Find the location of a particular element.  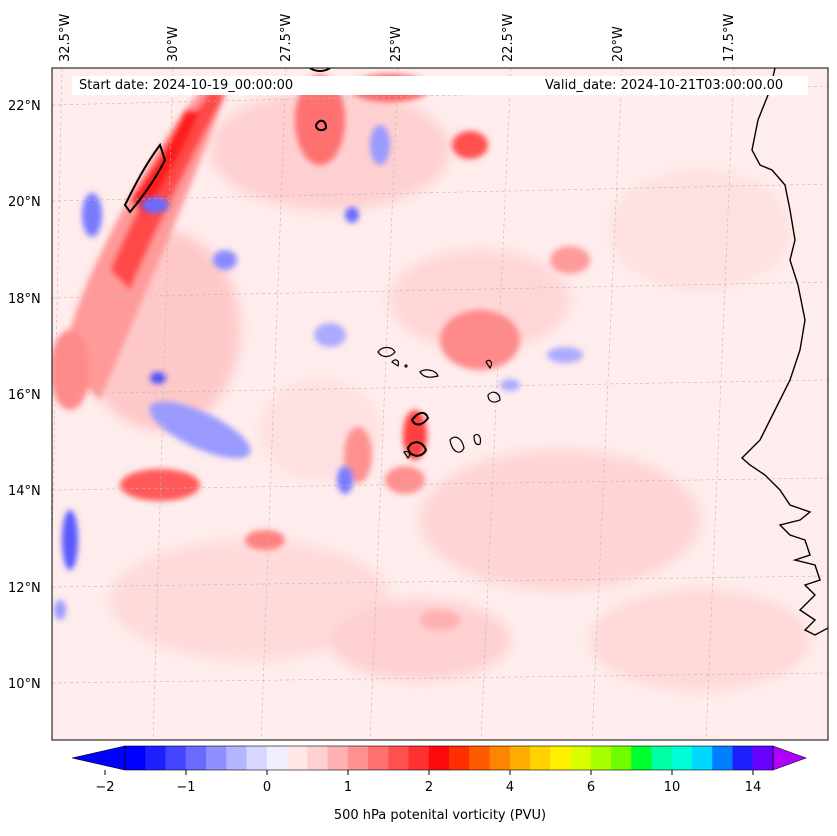

cb-tick-label: 2 is located at coordinates (429, 787).